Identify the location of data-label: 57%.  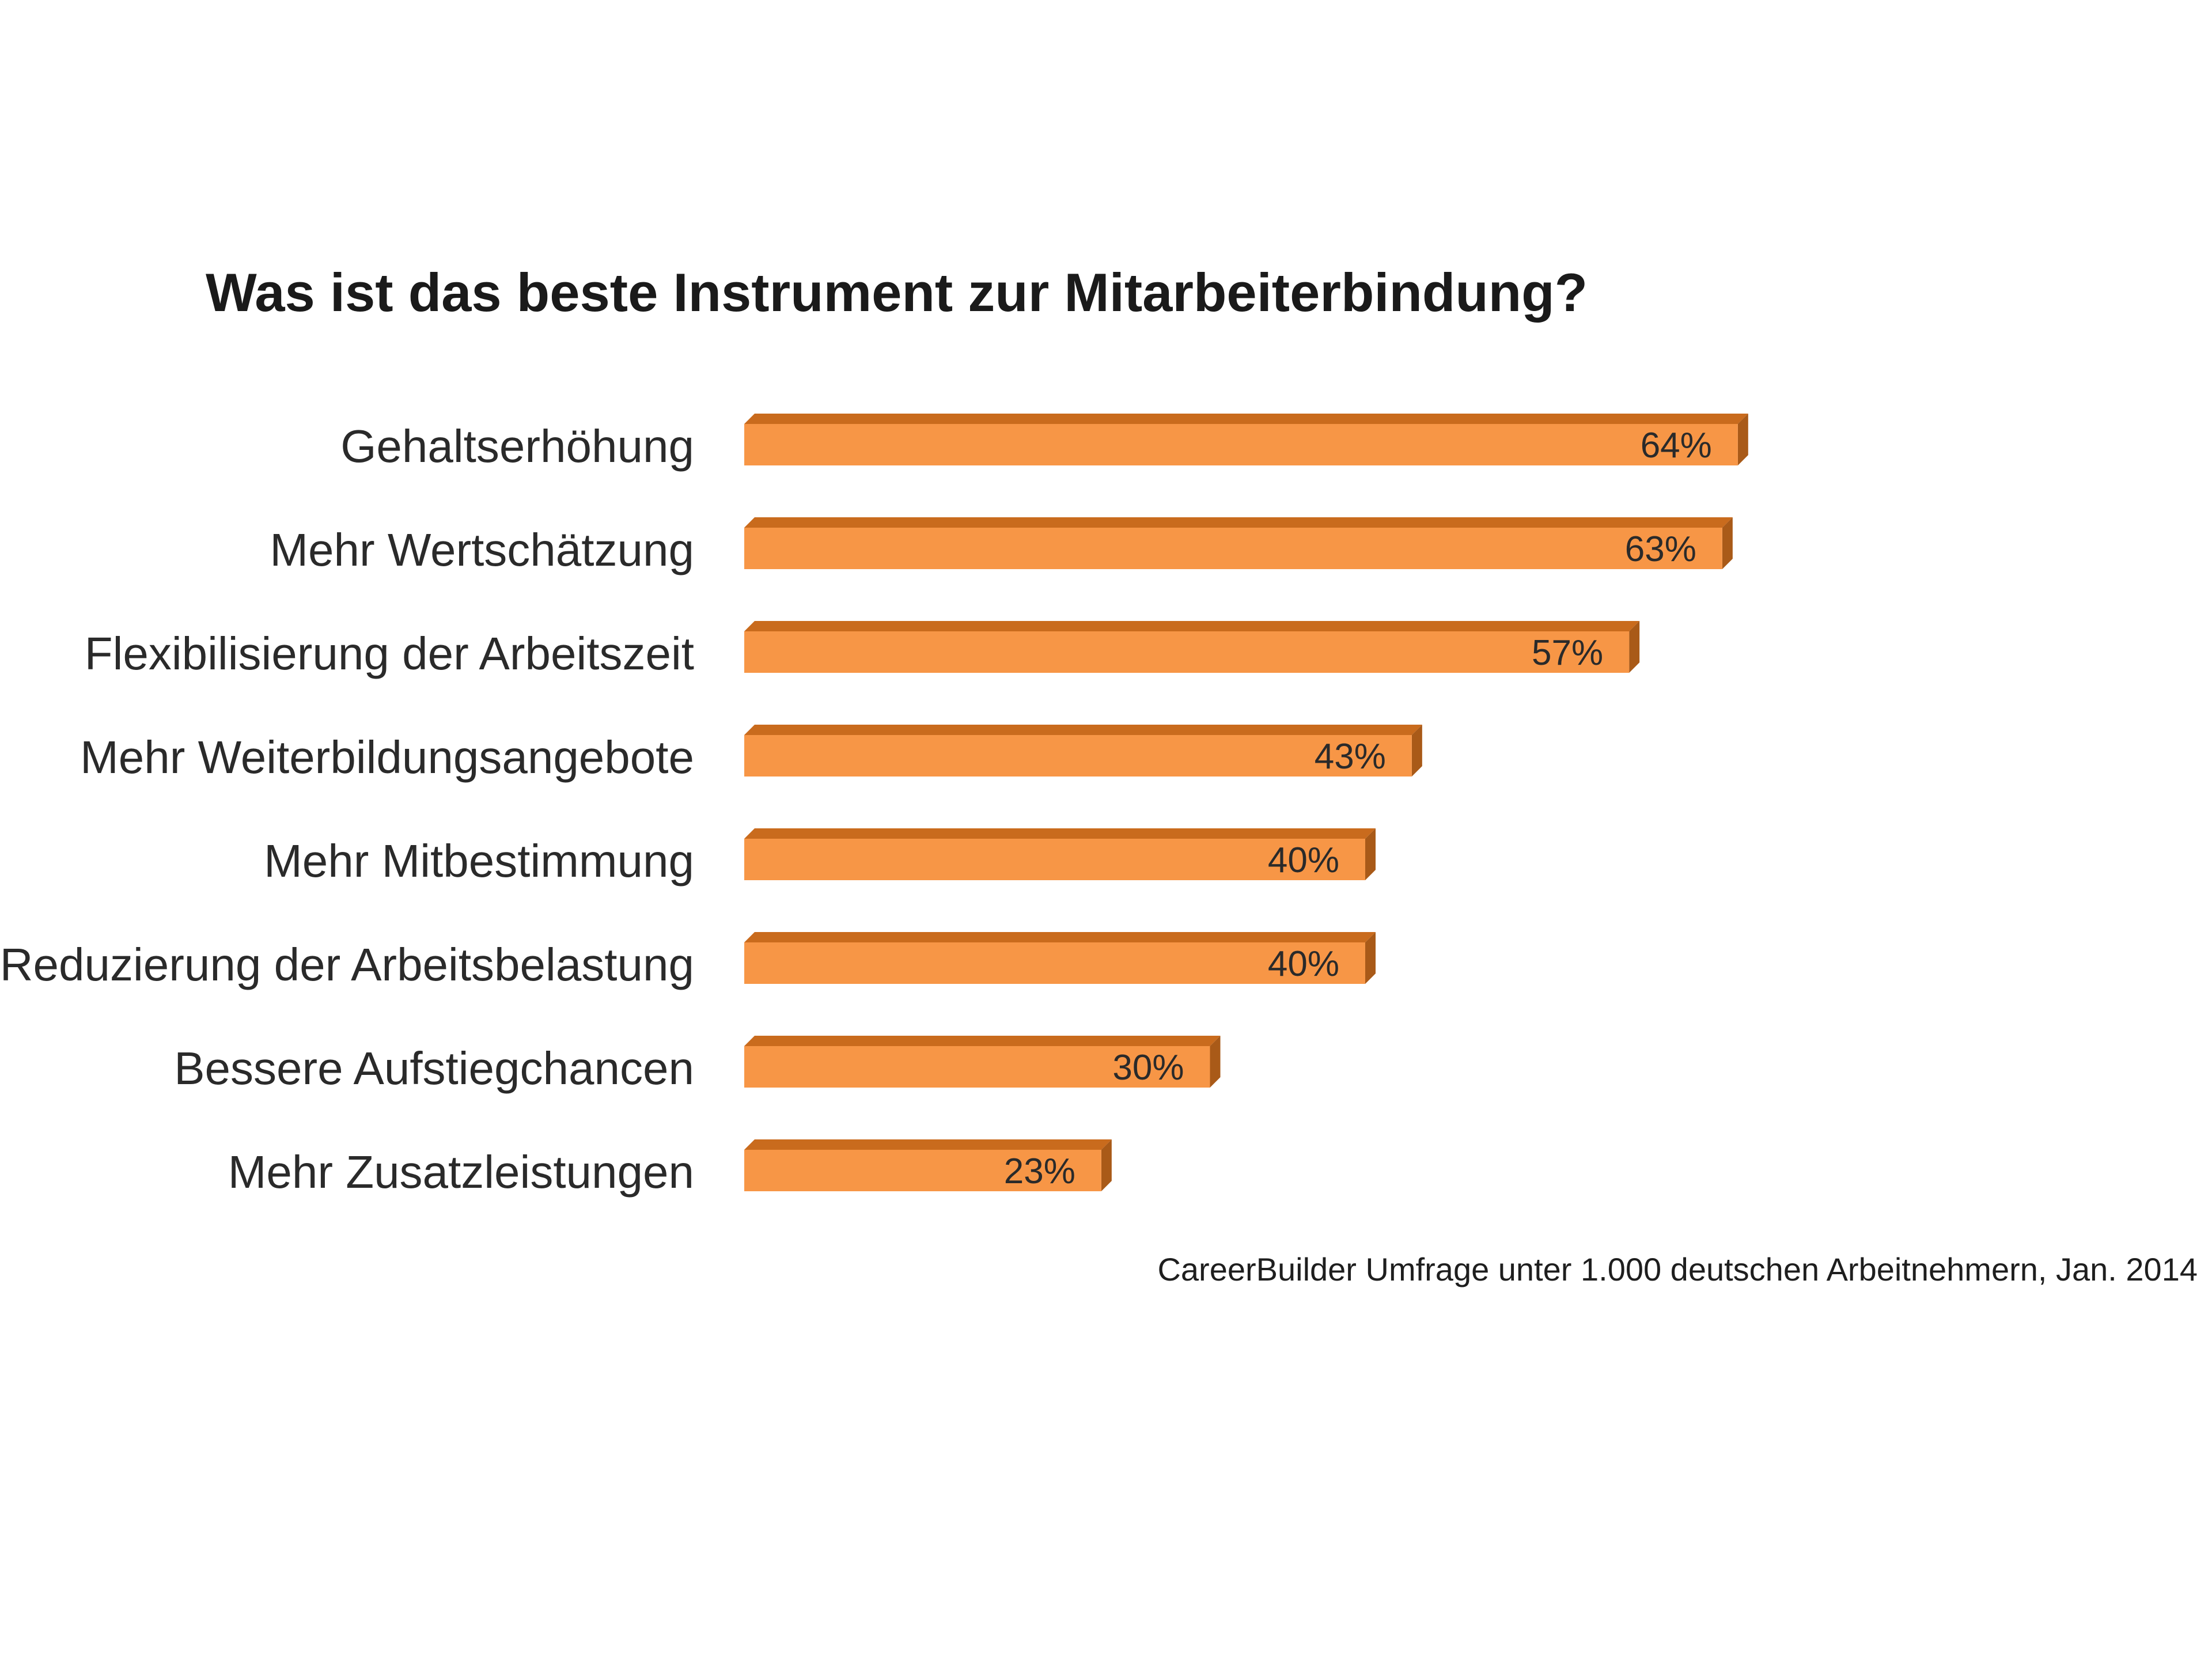
(1567, 653).